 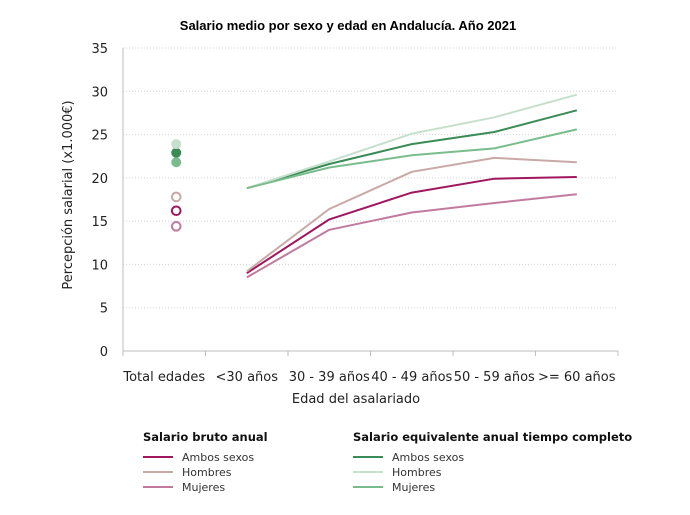 What do you see at coordinates (104, 309) in the screenshot?
I see `y-tick-label: 5` at bounding box center [104, 309].